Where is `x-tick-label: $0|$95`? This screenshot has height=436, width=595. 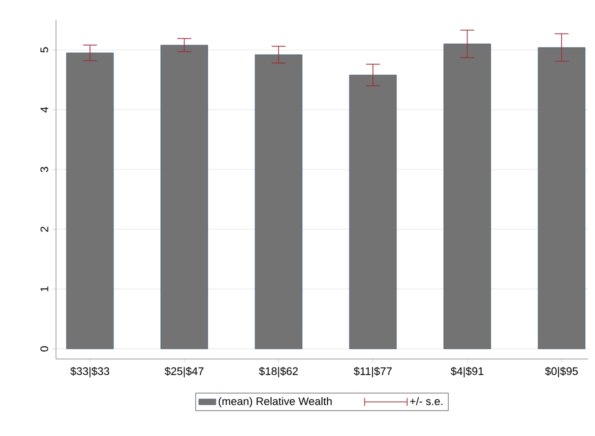 x-tick-label: $0|$95 is located at coordinates (561, 372).